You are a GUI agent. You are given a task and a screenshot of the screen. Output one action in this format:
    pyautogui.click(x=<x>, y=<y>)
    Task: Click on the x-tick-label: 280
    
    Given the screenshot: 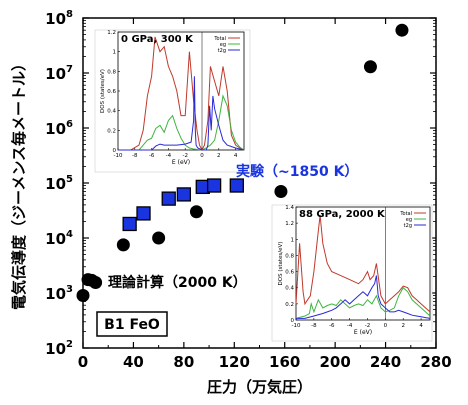 What is the action you would take?
    pyautogui.click(x=435, y=362)
    